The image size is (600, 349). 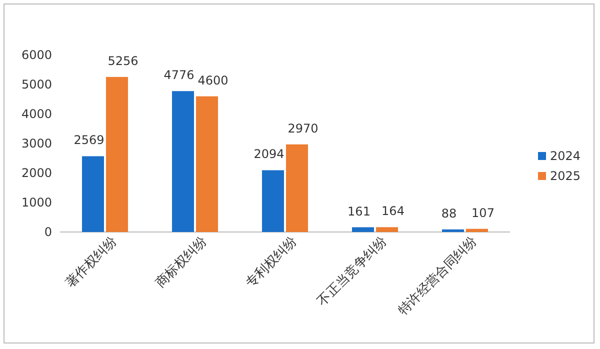 I want to click on data-label: 4776, so click(x=179, y=75).